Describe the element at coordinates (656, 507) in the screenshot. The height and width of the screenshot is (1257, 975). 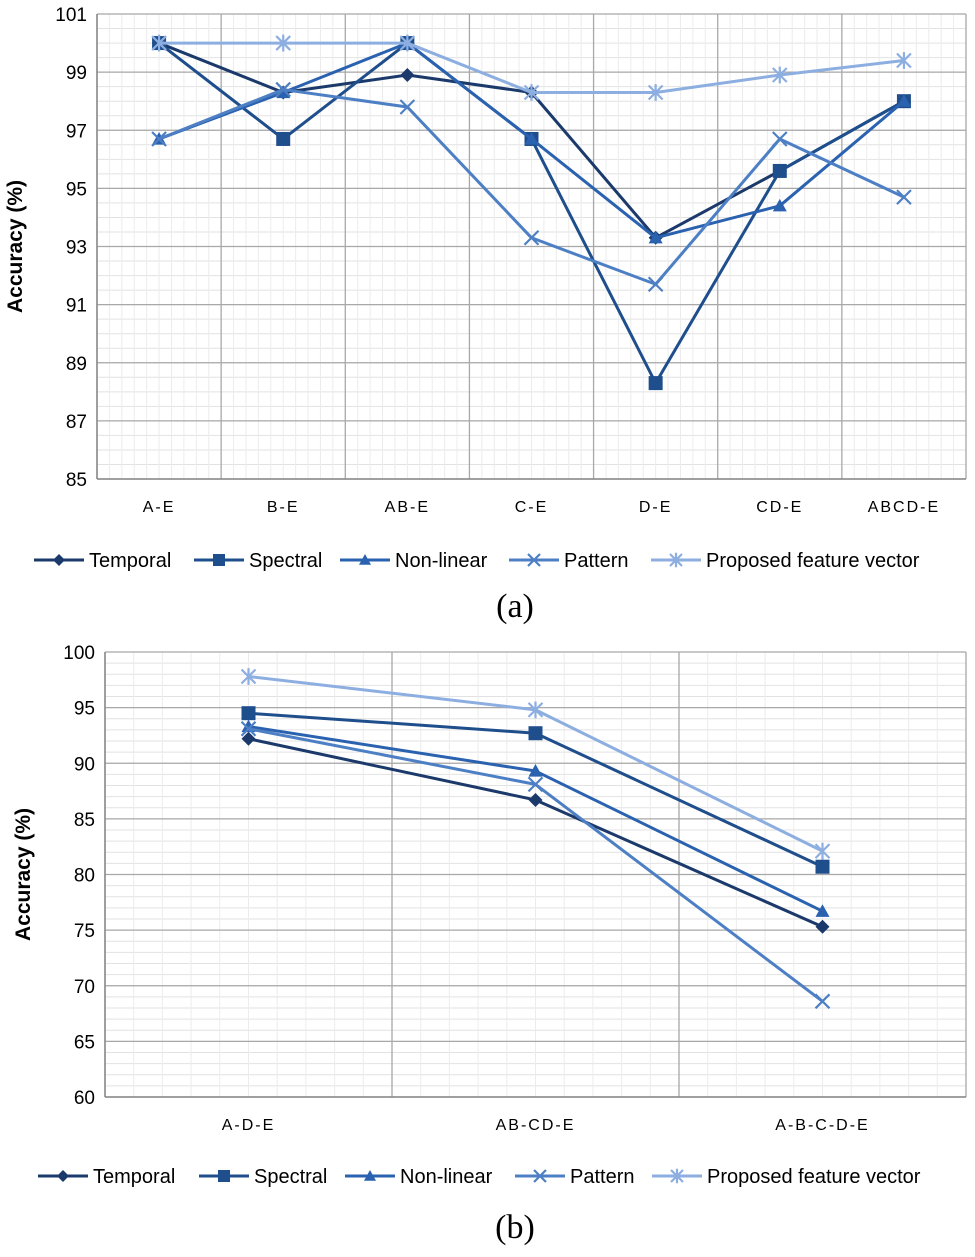
I see `x-tick-label: D-E` at that location.